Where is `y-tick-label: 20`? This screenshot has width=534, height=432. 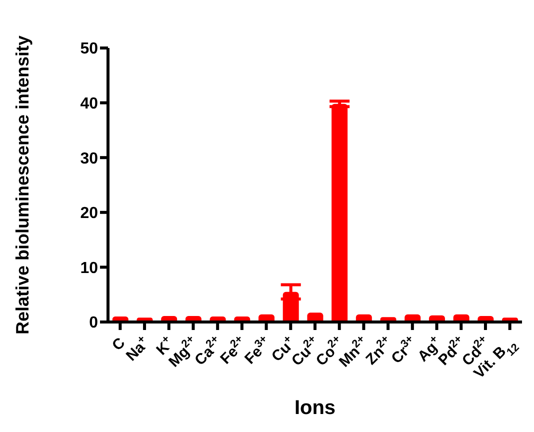 y-tick-label: 20 is located at coordinates (89, 213).